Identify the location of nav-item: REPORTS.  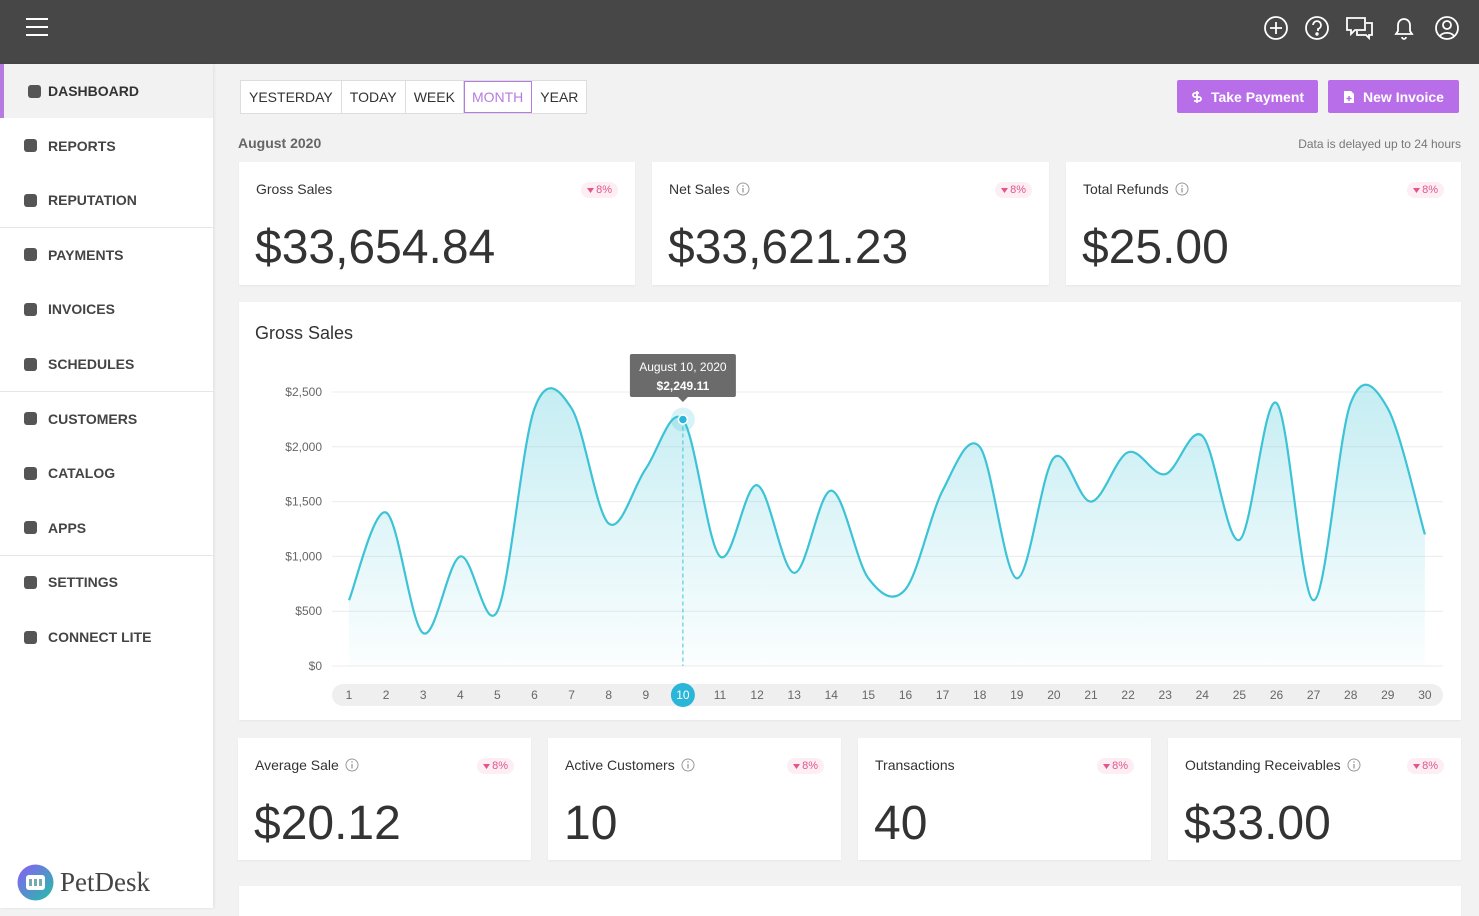
(106, 146).